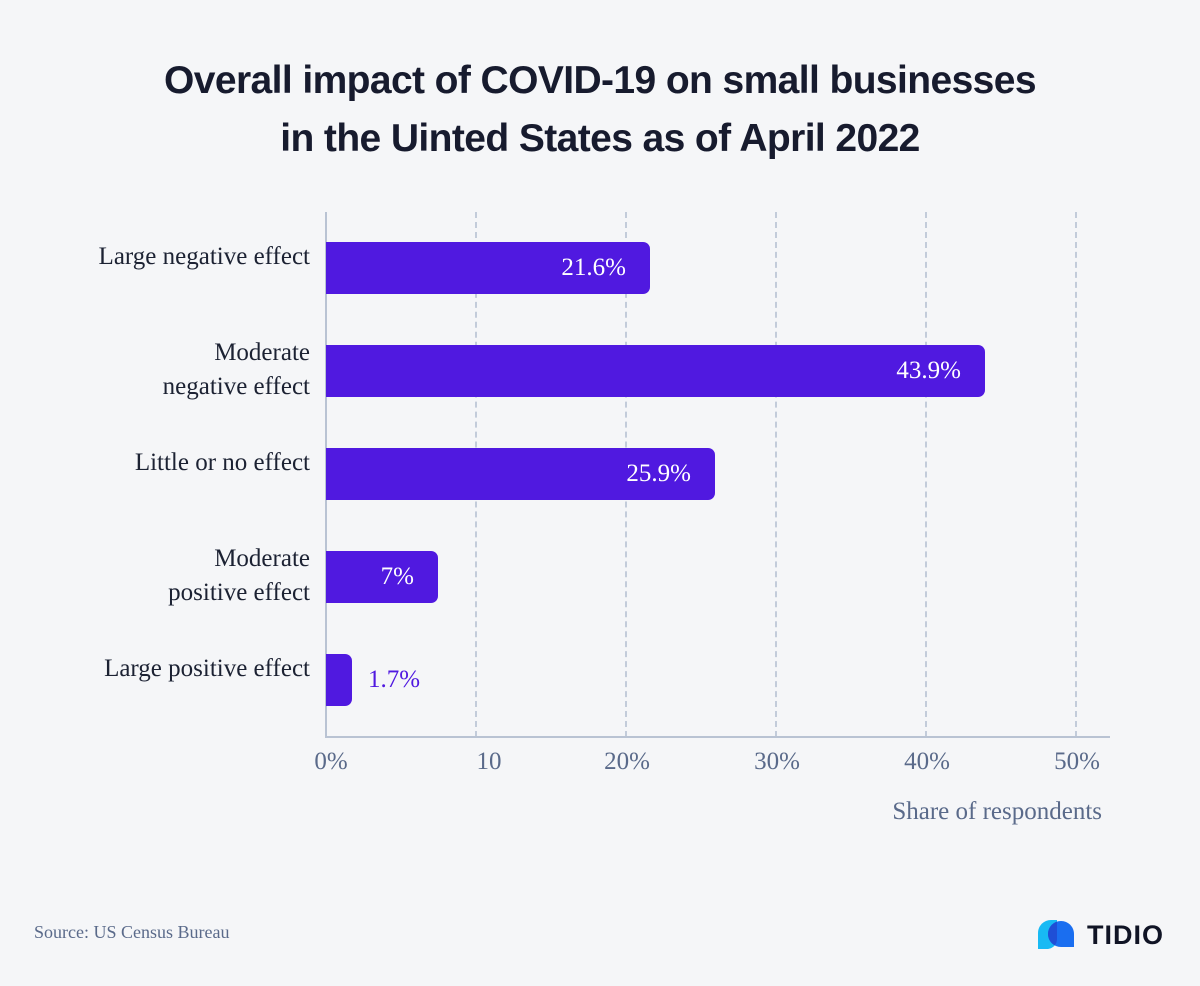 This screenshot has height=986, width=1200. I want to click on category-label: Moderate positive effect, so click(155, 576).